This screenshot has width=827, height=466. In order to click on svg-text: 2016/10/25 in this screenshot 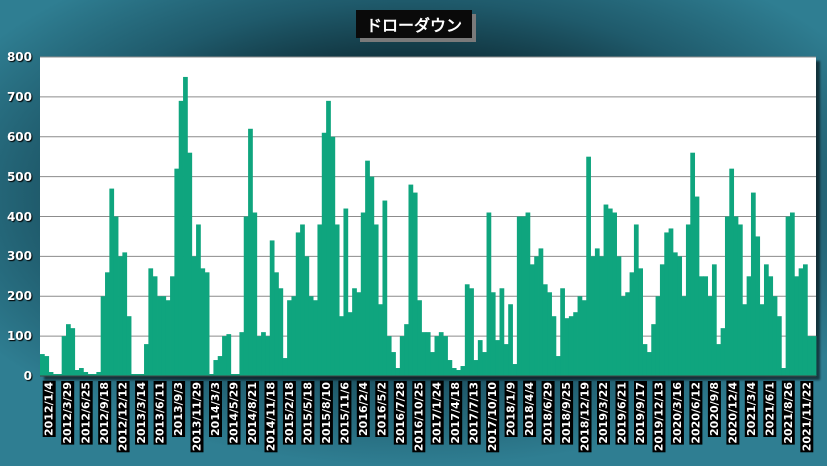, I will do `click(418, 416)`.